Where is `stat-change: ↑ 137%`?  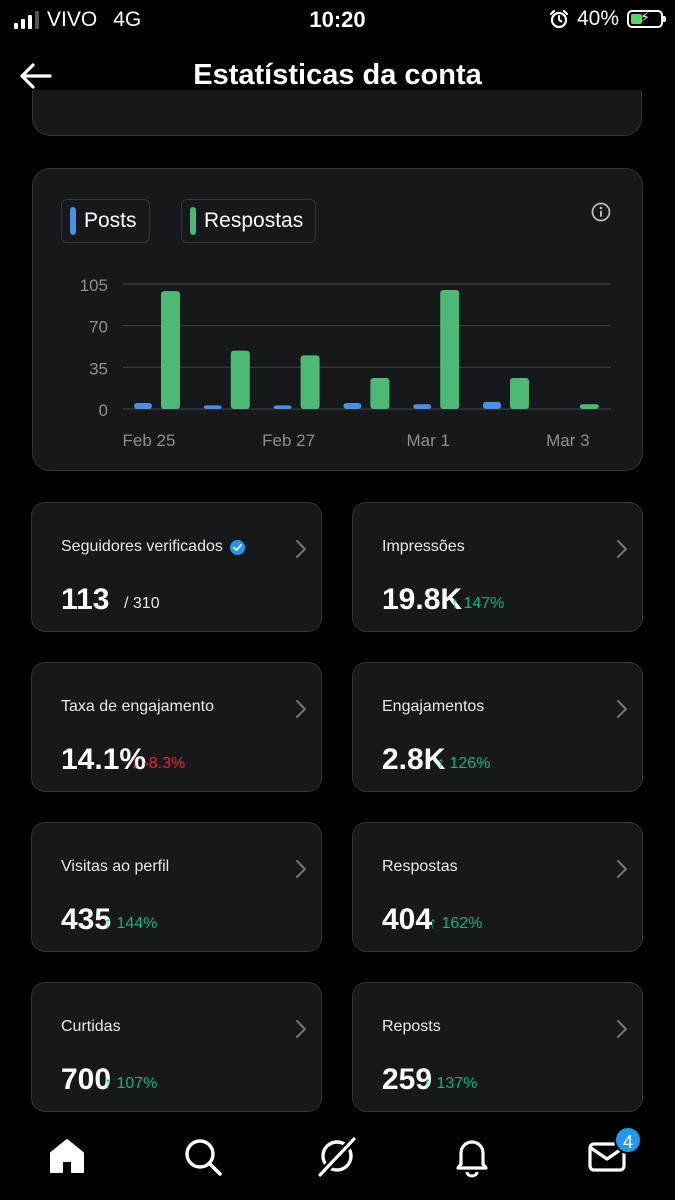
stat-change: ↑ 137% is located at coordinates (451, 1083).